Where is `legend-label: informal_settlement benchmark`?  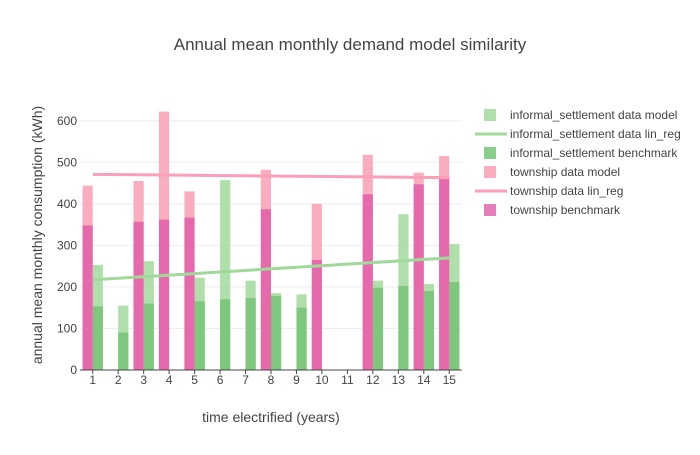 legend-label: informal_settlement benchmark is located at coordinates (594, 153).